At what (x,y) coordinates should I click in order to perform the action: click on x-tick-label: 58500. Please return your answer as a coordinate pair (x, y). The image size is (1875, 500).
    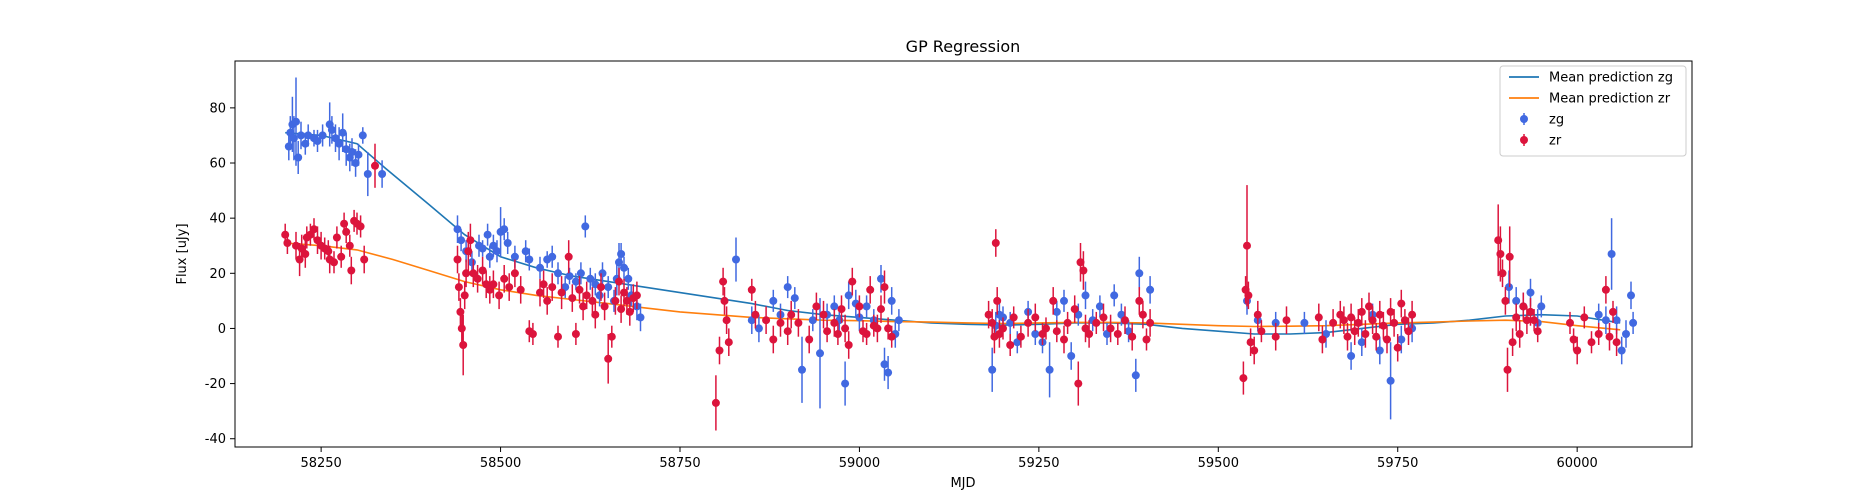
    Looking at the image, I should click on (500, 463).